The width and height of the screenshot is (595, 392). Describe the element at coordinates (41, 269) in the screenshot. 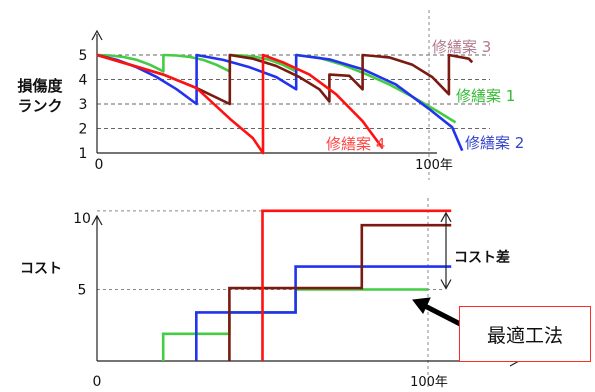

I see `y-axis-label: コスト` at that location.